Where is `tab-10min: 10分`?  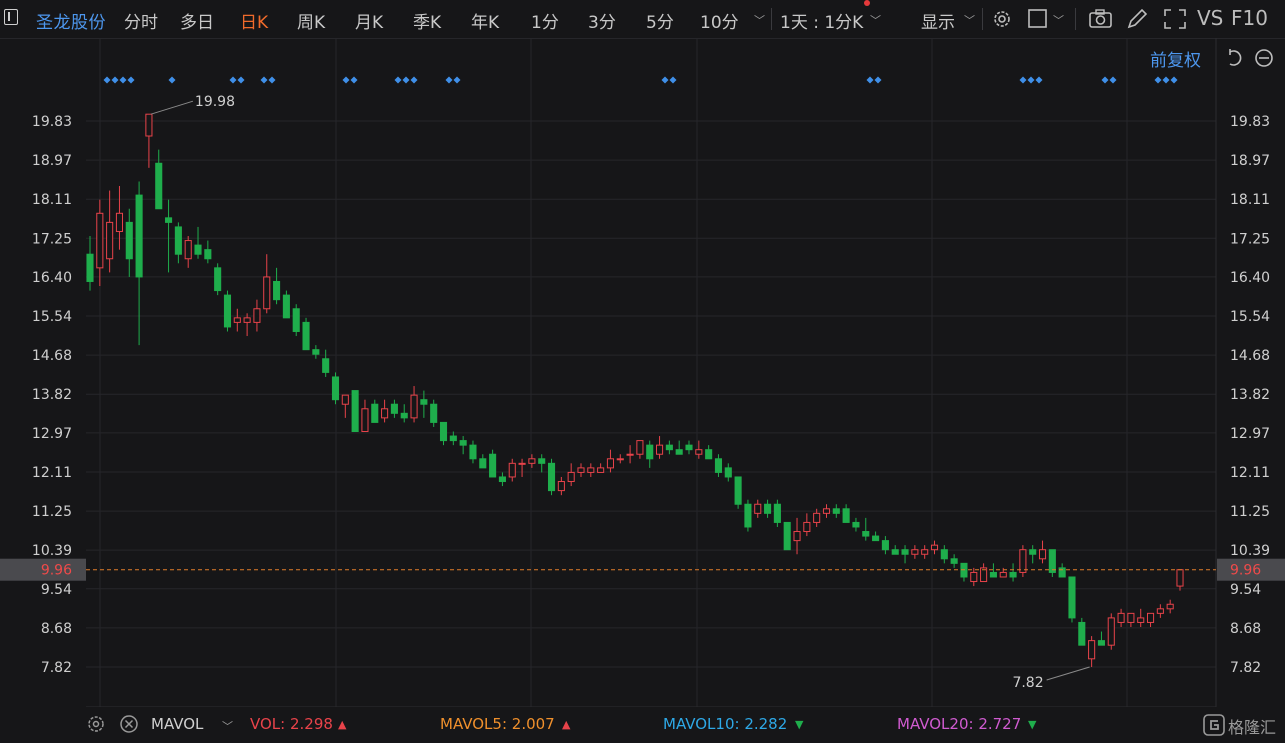 tab-10min: 10分 is located at coordinates (719, 23).